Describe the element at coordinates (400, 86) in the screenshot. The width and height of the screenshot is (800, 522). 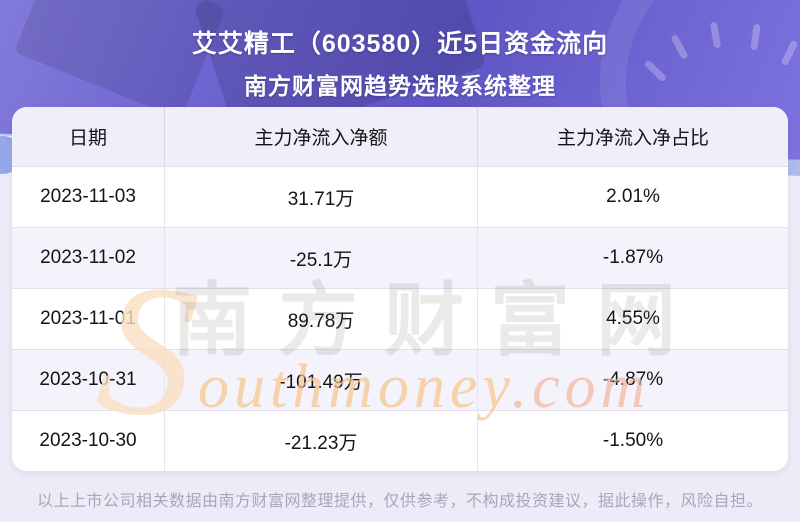
I see `page-subtitle: 南方财富网趋势选股系统整理` at that location.